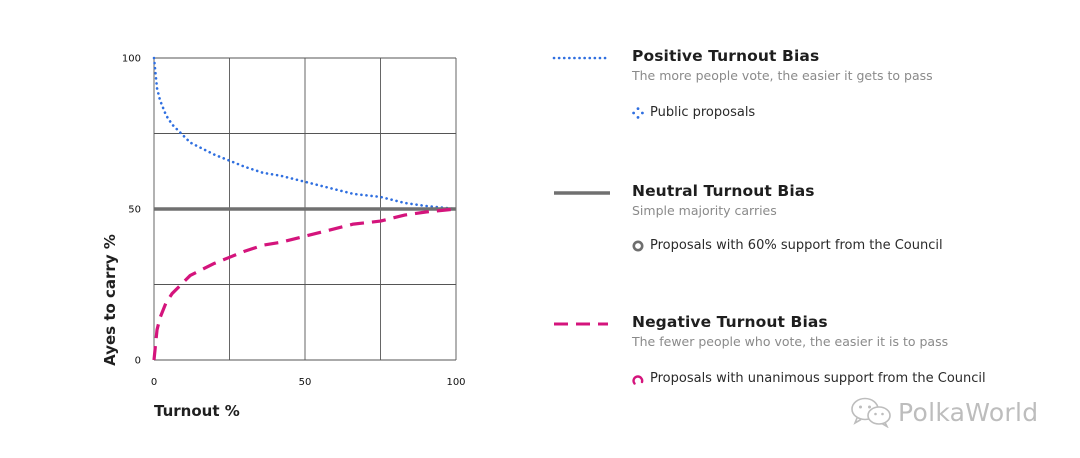 This screenshot has width=1080, height=458. I want to click on y-tick-label: 100, so click(131, 59).